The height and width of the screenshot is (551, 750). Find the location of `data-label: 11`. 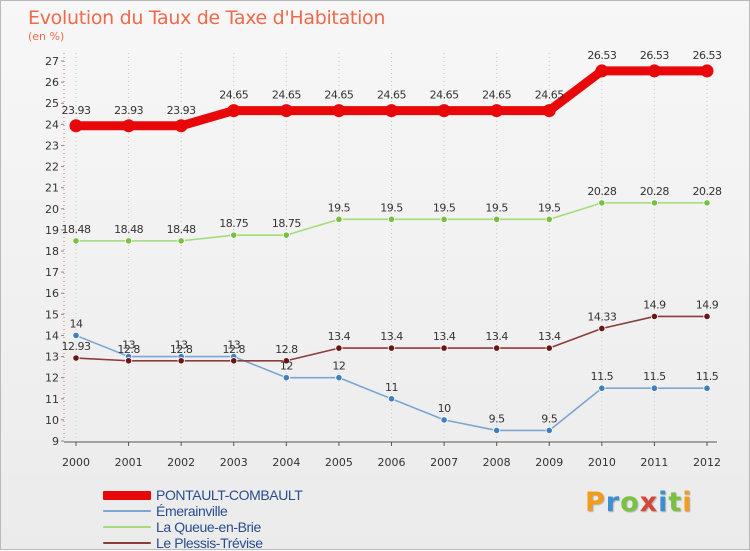

data-label: 11 is located at coordinates (391, 387).